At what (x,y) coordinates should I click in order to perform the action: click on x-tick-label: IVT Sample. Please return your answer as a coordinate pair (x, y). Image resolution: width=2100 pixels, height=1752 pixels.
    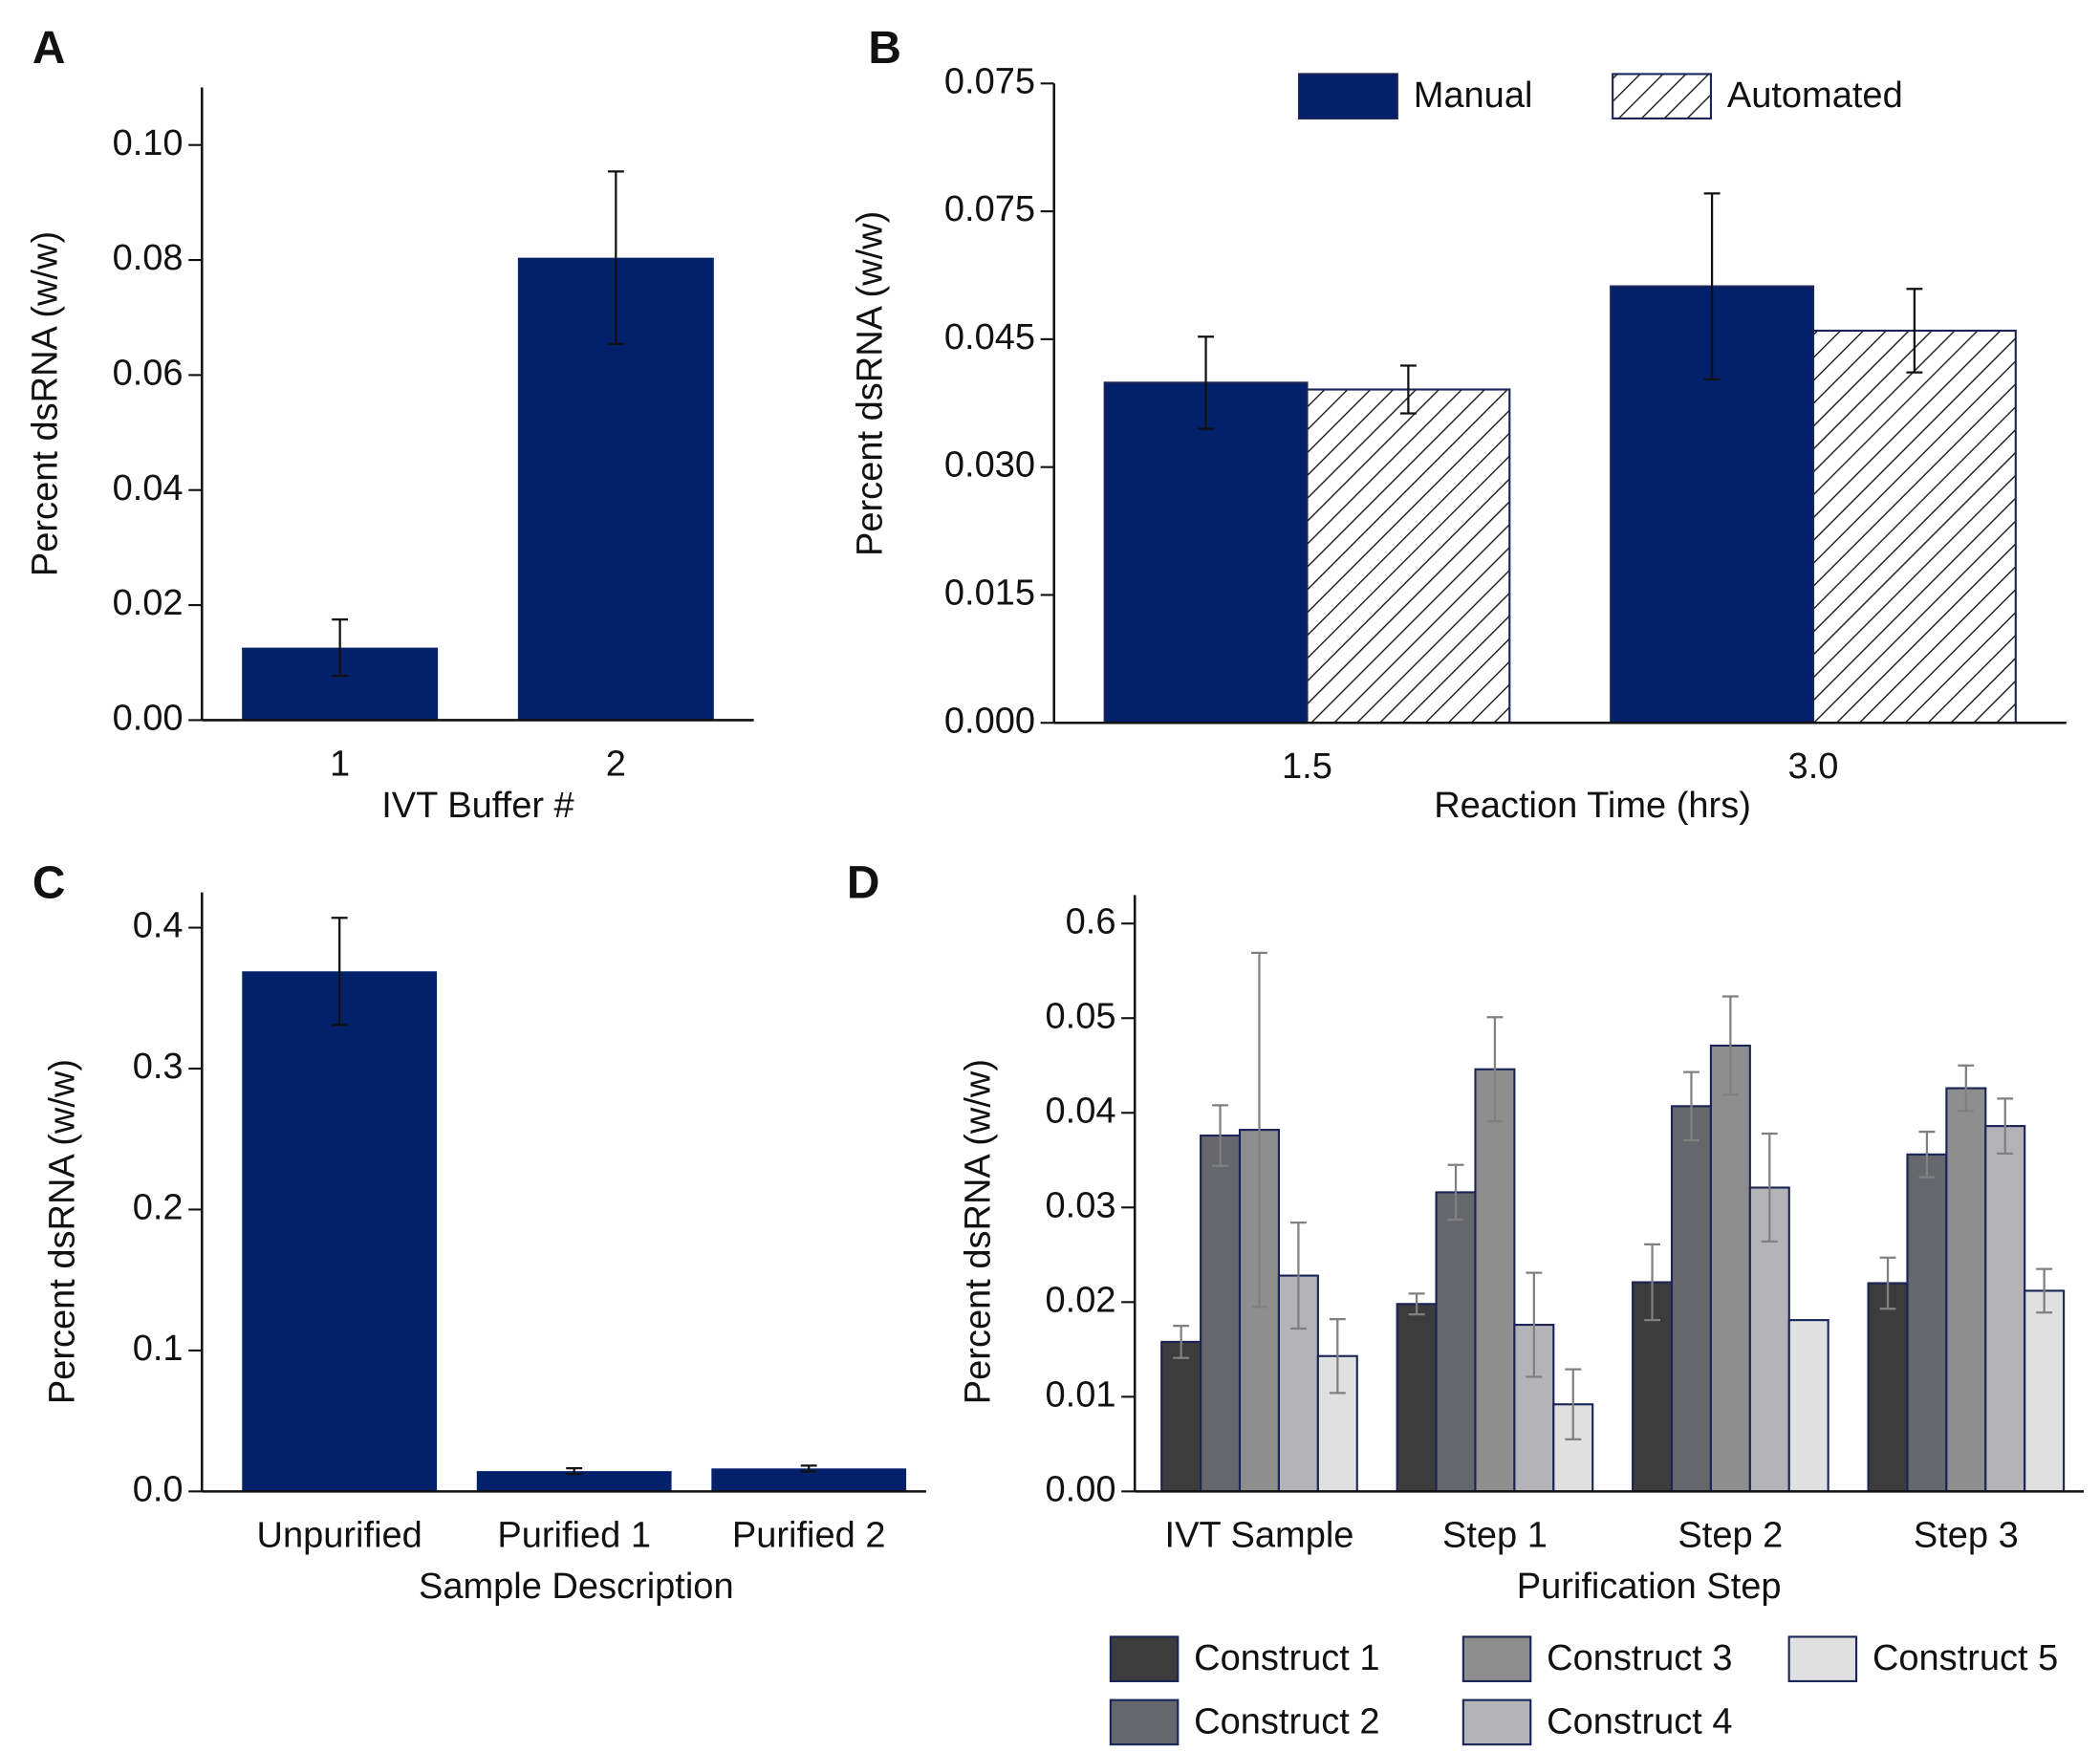
    Looking at the image, I should click on (1259, 1535).